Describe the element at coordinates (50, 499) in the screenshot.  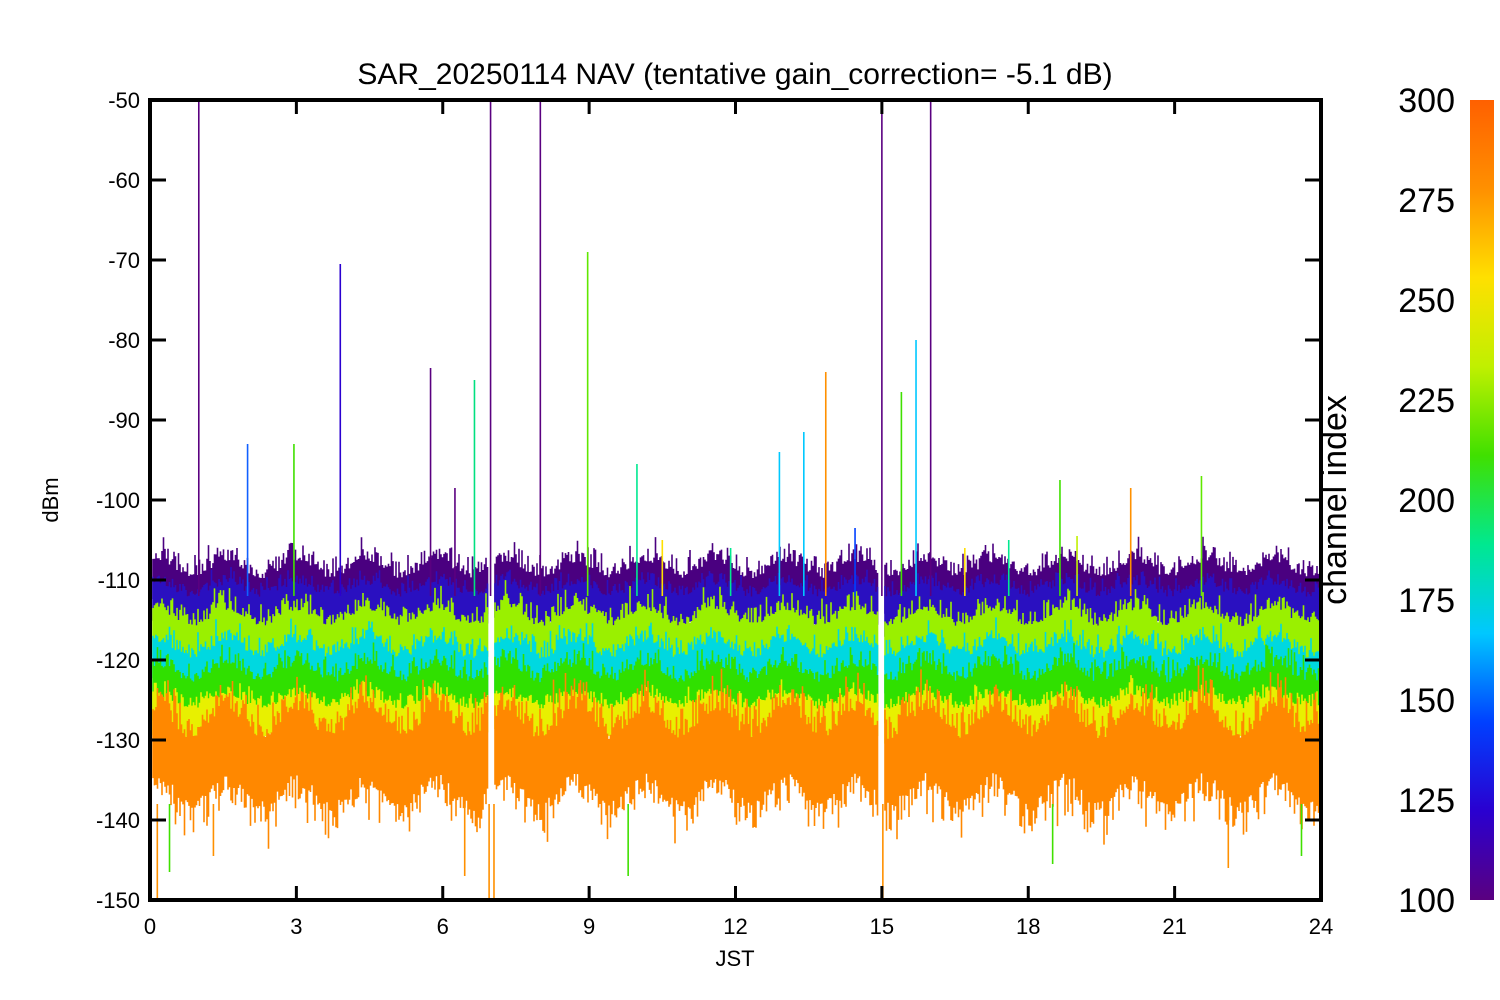
I see `y-axis-label: dBm` at that location.